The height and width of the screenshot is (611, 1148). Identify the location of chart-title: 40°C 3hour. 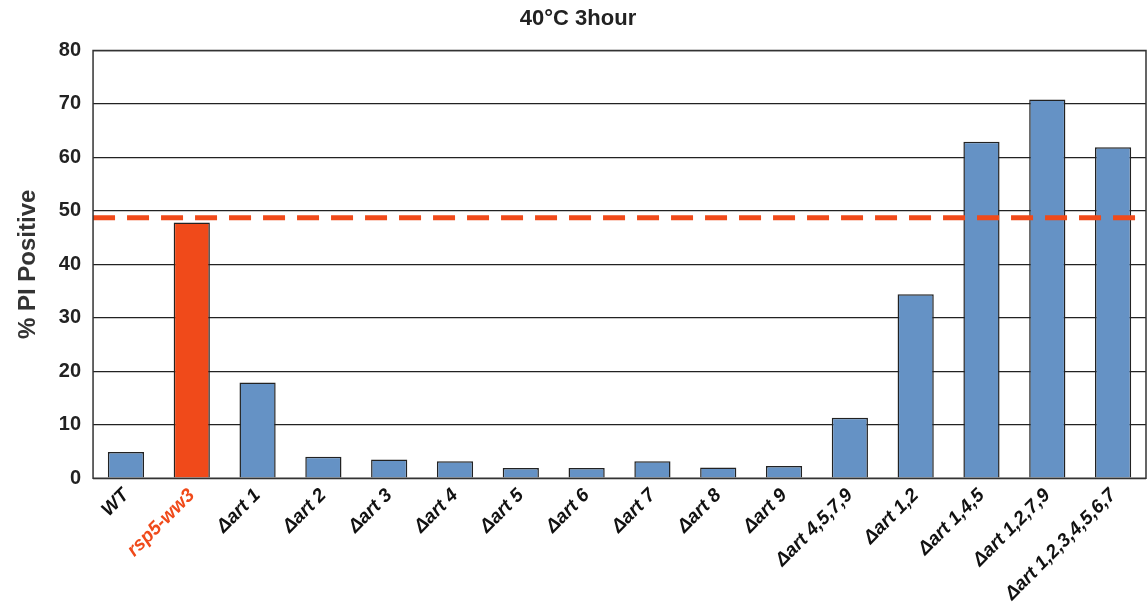
(578, 18).